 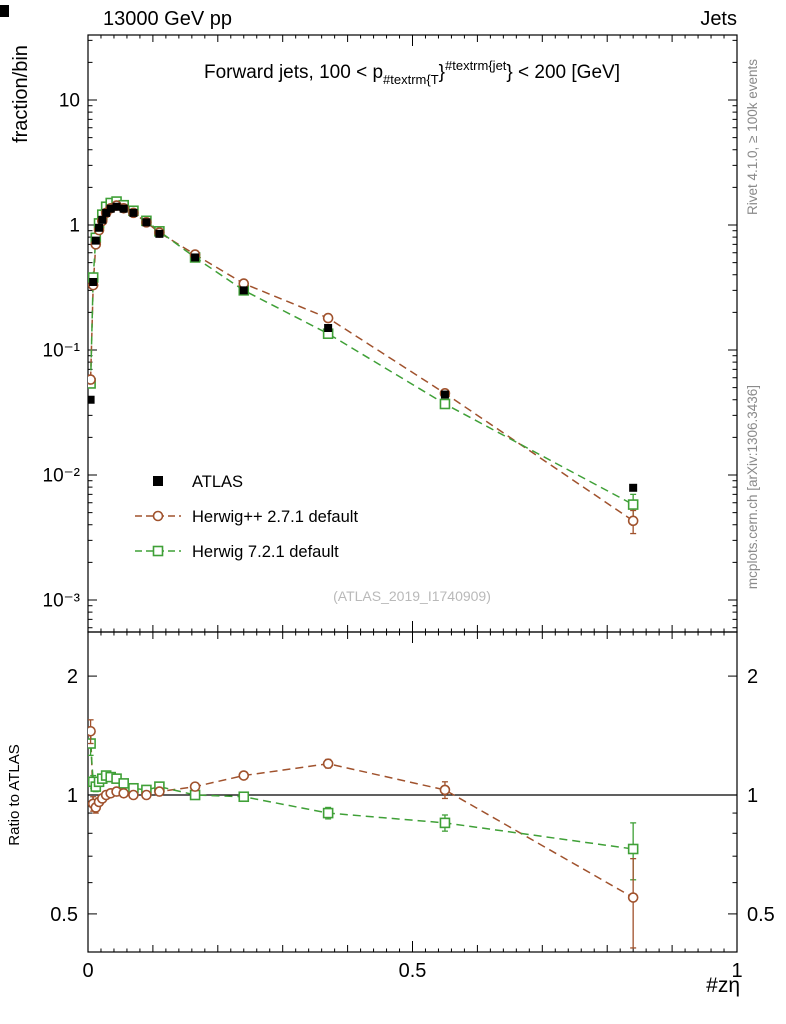 I want to click on legend-marker-atlas, so click(x=158, y=481).